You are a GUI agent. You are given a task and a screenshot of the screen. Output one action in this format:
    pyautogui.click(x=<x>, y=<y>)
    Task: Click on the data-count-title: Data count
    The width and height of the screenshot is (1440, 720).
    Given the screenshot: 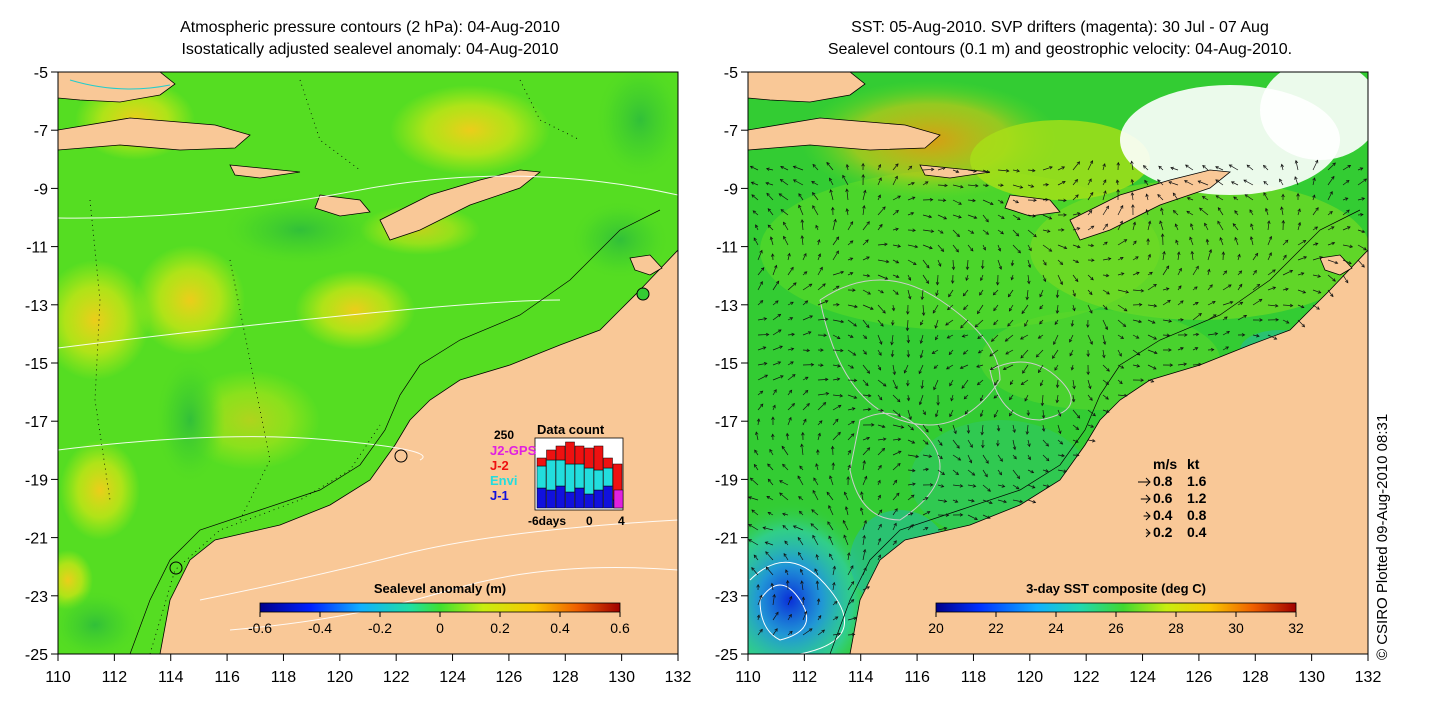 What is the action you would take?
    pyautogui.click(x=571, y=429)
    